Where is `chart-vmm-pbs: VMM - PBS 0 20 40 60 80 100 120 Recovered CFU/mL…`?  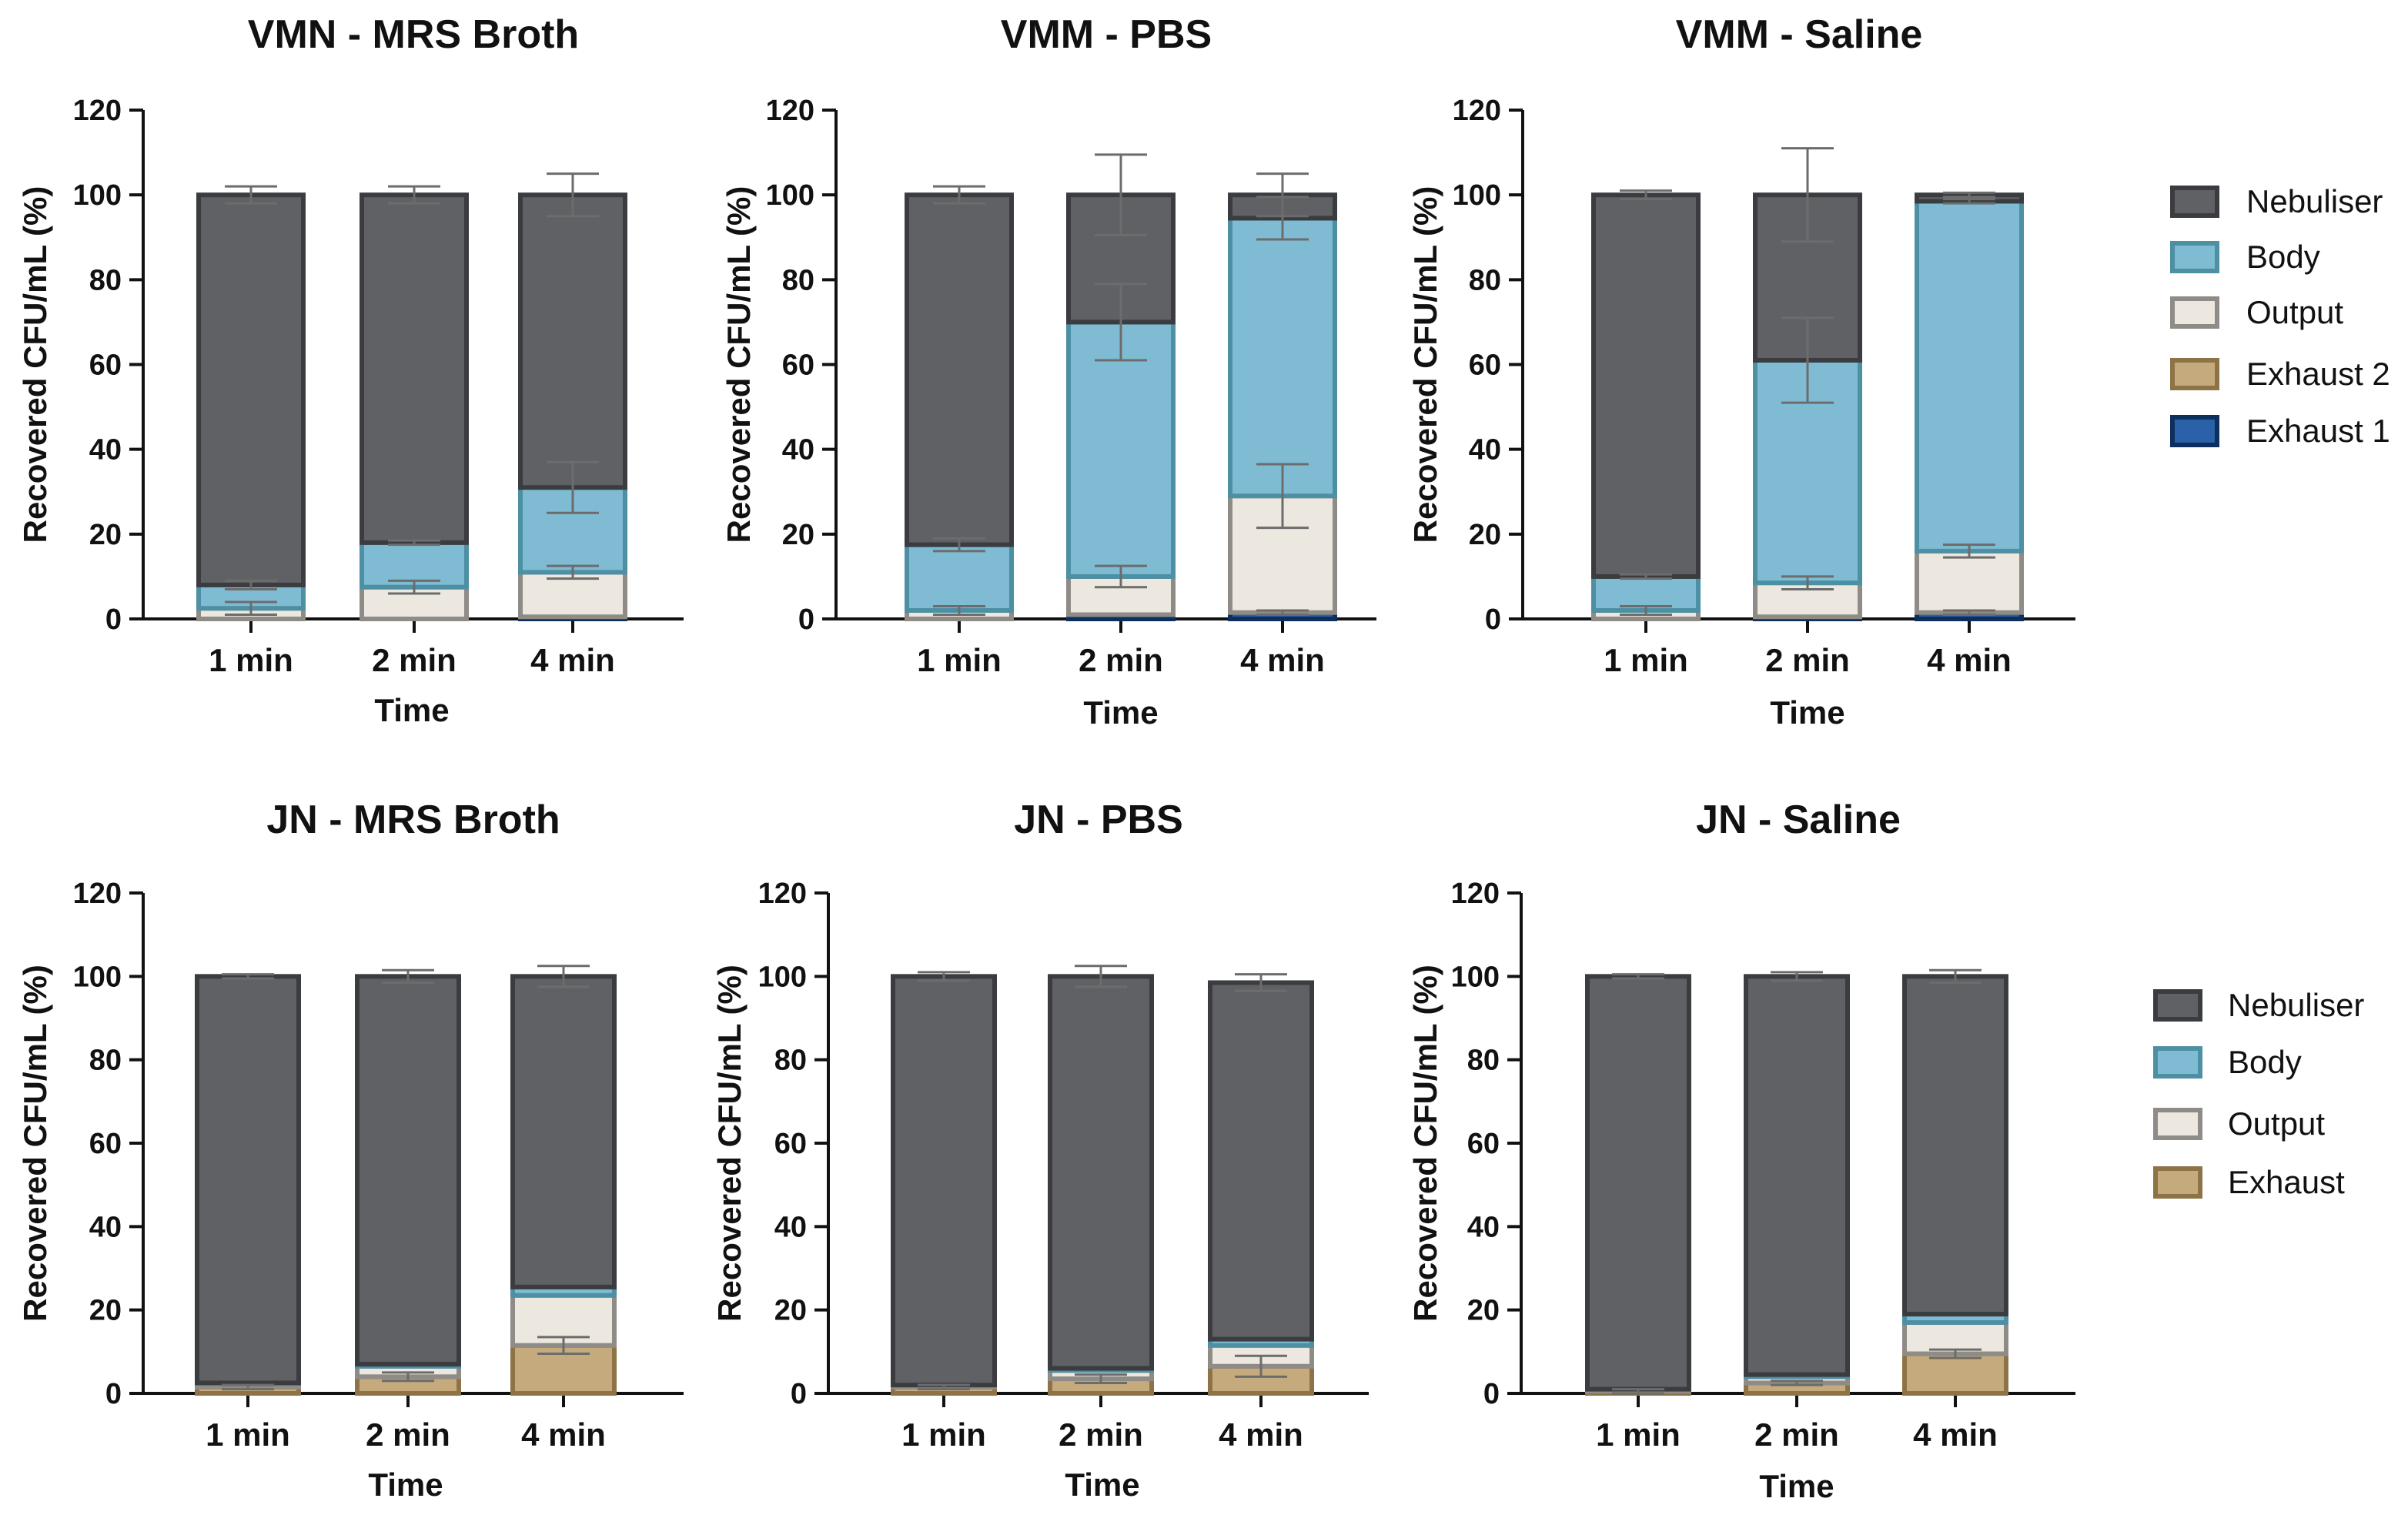
chart-vmm-pbs: VMM - PBS 0 20 40 60 80 100 120 Recovered CFU/mL… is located at coordinates (1048, 371).